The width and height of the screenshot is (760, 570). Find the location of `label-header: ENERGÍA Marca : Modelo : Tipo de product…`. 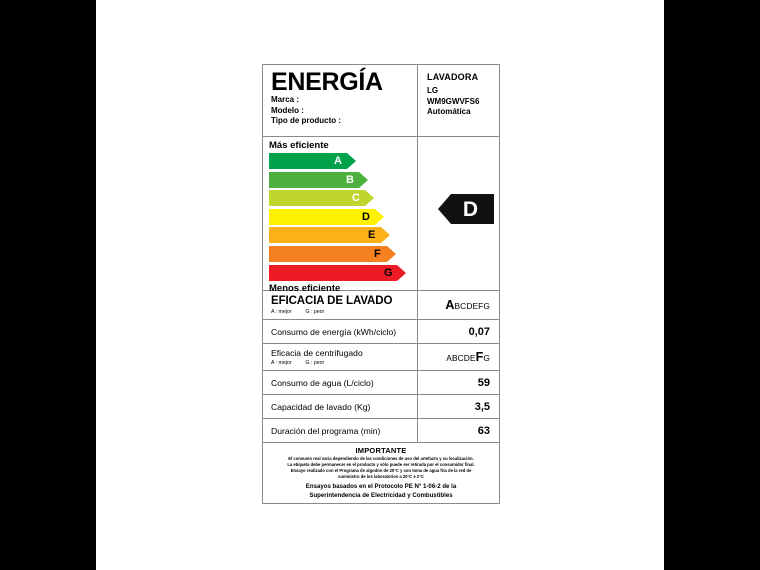

label-header: ENERGÍA Marca : Modelo : Tipo de product… is located at coordinates (381, 101).